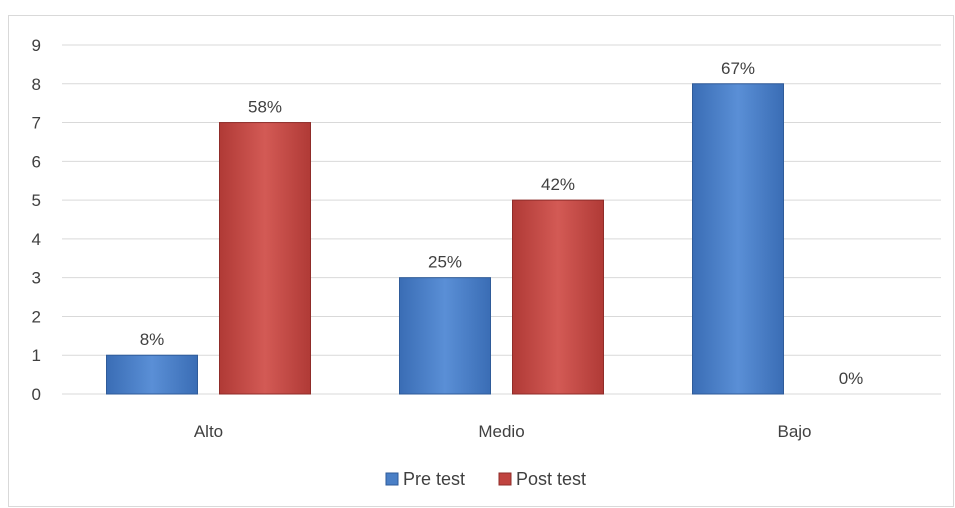 The width and height of the screenshot is (955, 508). Describe the element at coordinates (36, 278) in the screenshot. I see `y-tick-label: 3` at that location.